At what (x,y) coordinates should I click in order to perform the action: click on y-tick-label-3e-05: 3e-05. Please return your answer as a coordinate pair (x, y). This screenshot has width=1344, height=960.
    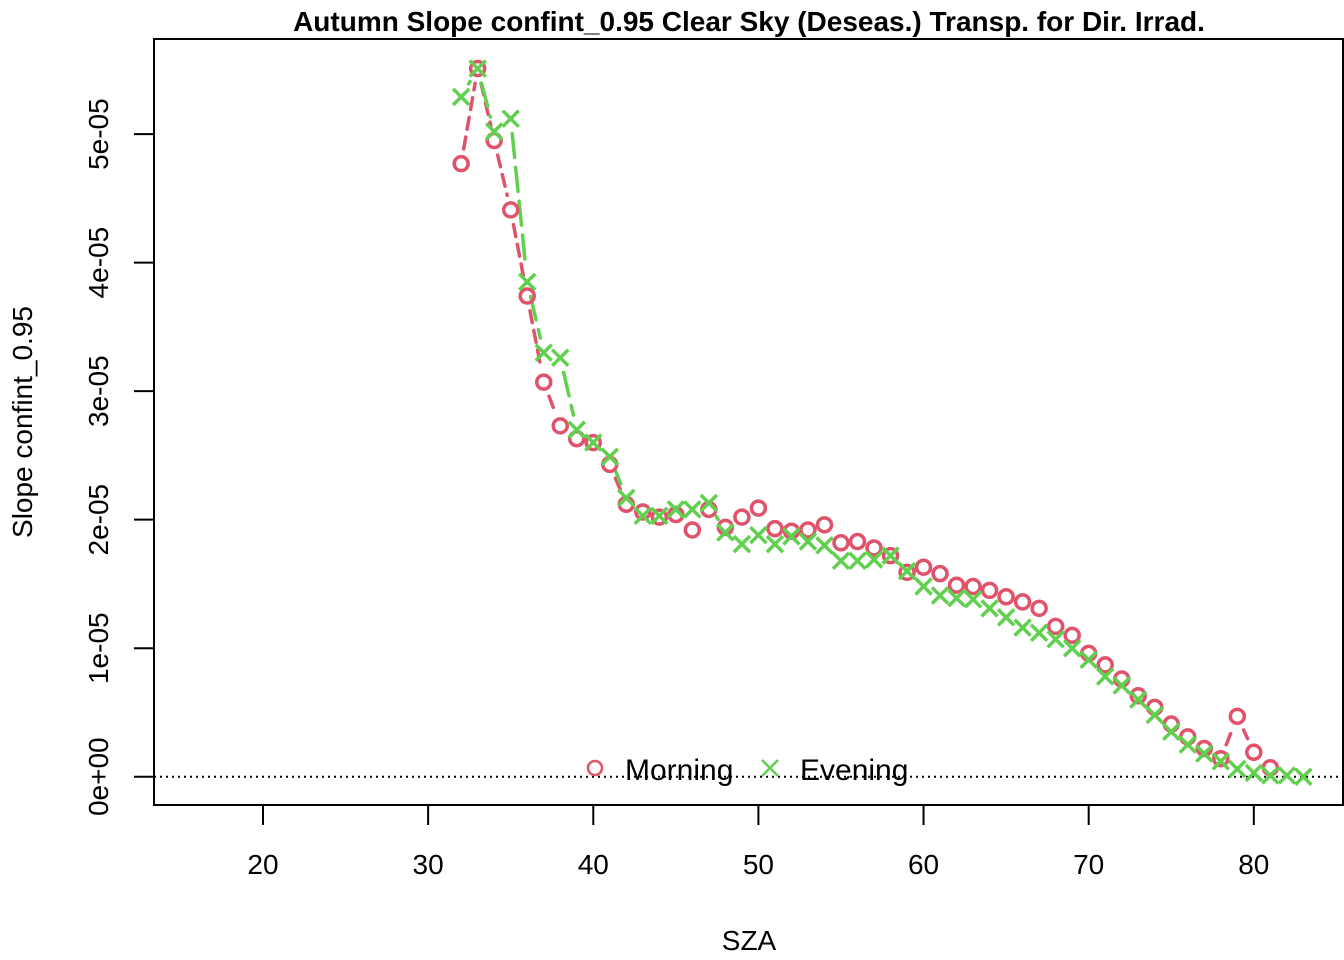
    Looking at the image, I should click on (98, 391).